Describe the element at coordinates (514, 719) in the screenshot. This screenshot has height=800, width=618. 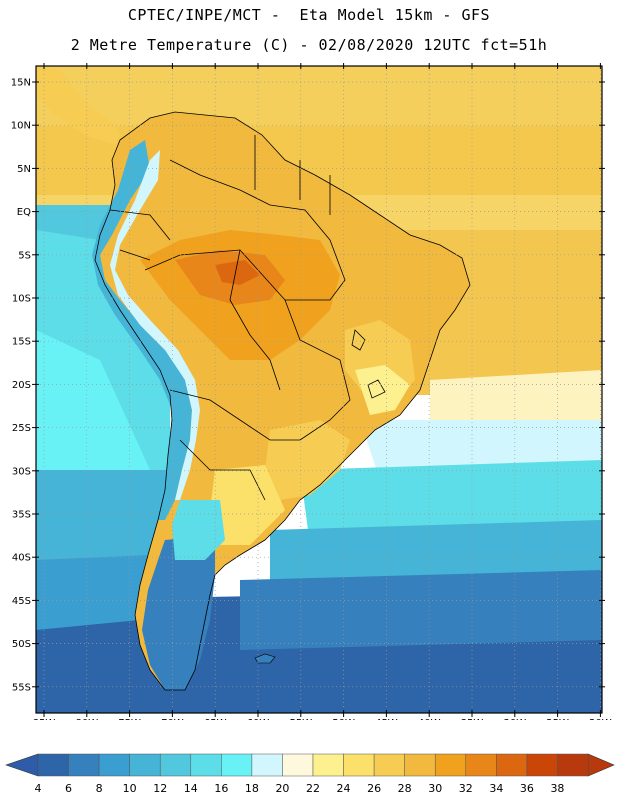
I see `longitude-label: 30W` at that location.